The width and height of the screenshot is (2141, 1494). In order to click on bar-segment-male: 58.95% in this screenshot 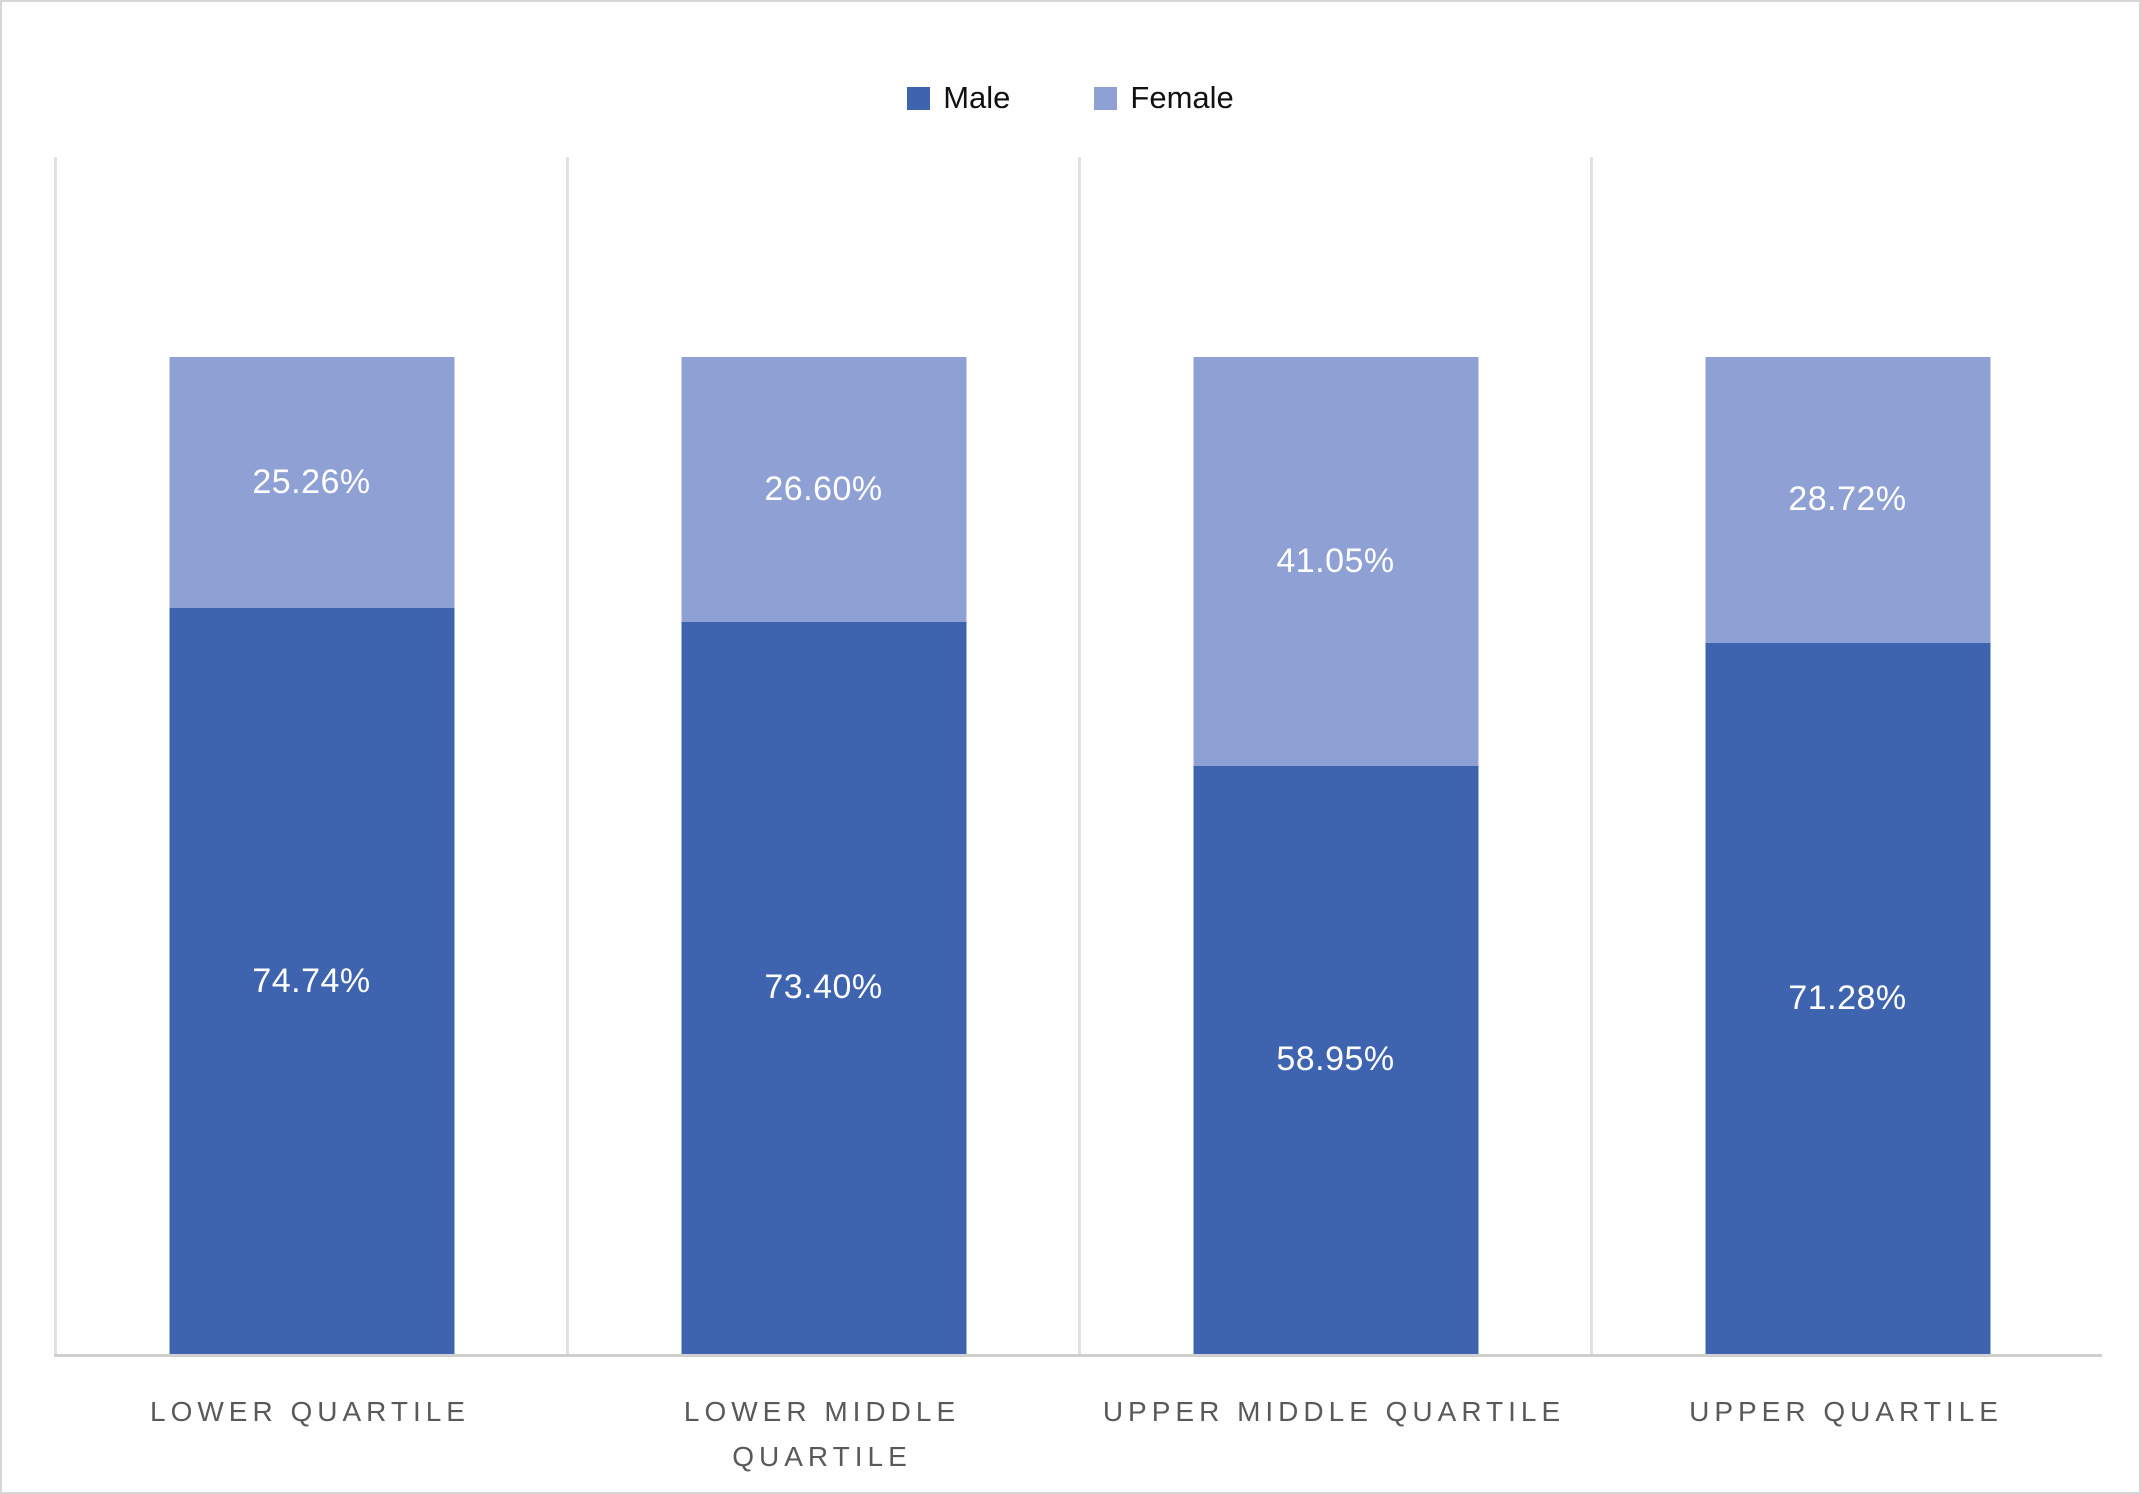, I will do `click(1335, 1059)`.